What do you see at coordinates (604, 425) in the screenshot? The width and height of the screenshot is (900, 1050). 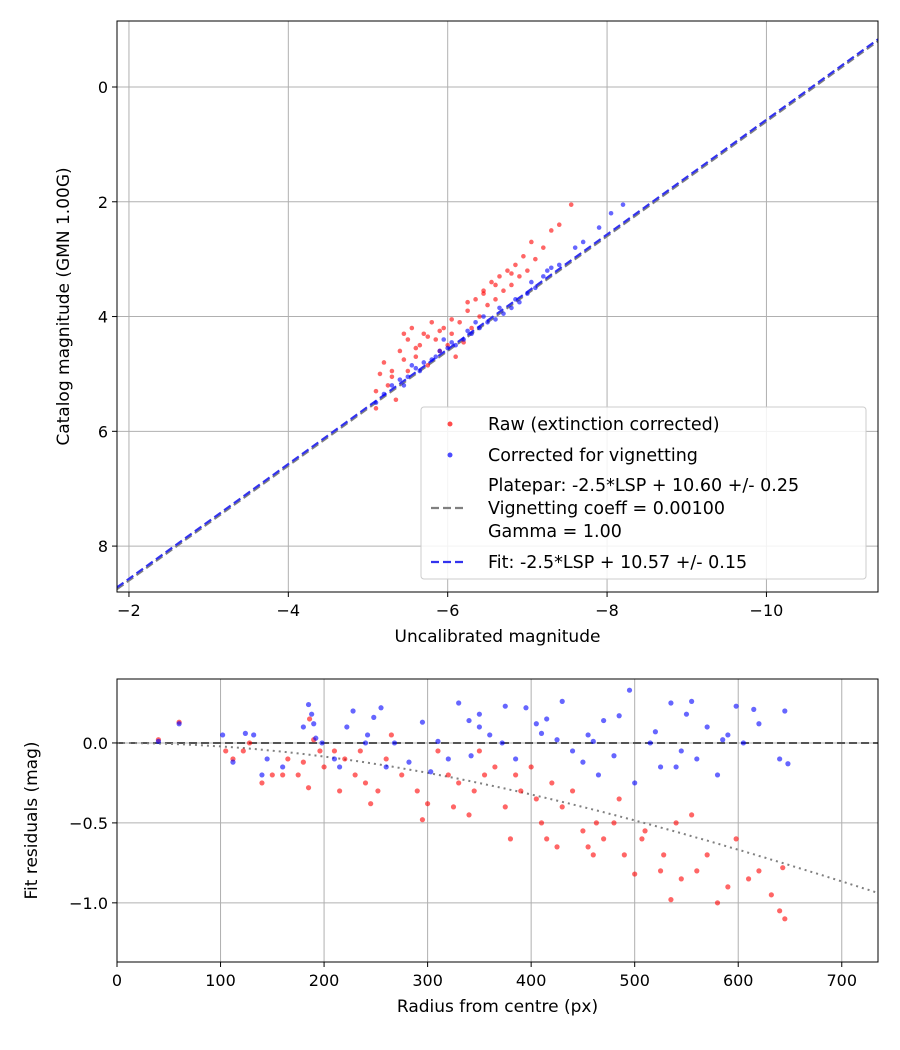 I see `legend-label: Raw (extinction corrected)` at bounding box center [604, 425].